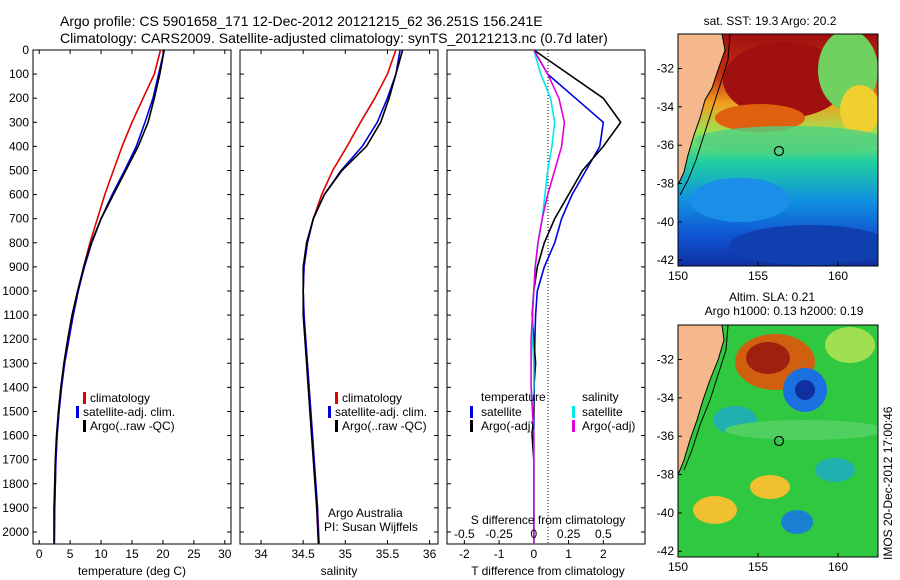  I want to click on legend-label-climatology: climatology, so click(372, 398).